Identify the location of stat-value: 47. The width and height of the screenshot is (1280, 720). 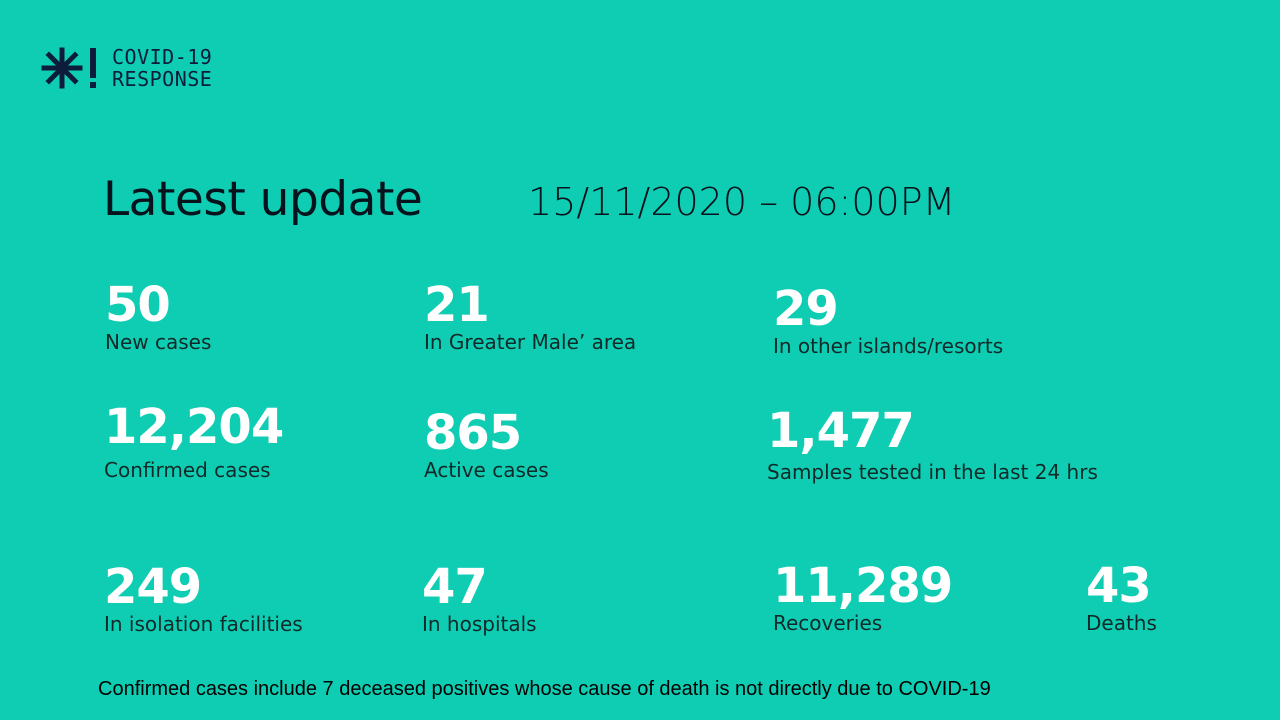
(455, 587).